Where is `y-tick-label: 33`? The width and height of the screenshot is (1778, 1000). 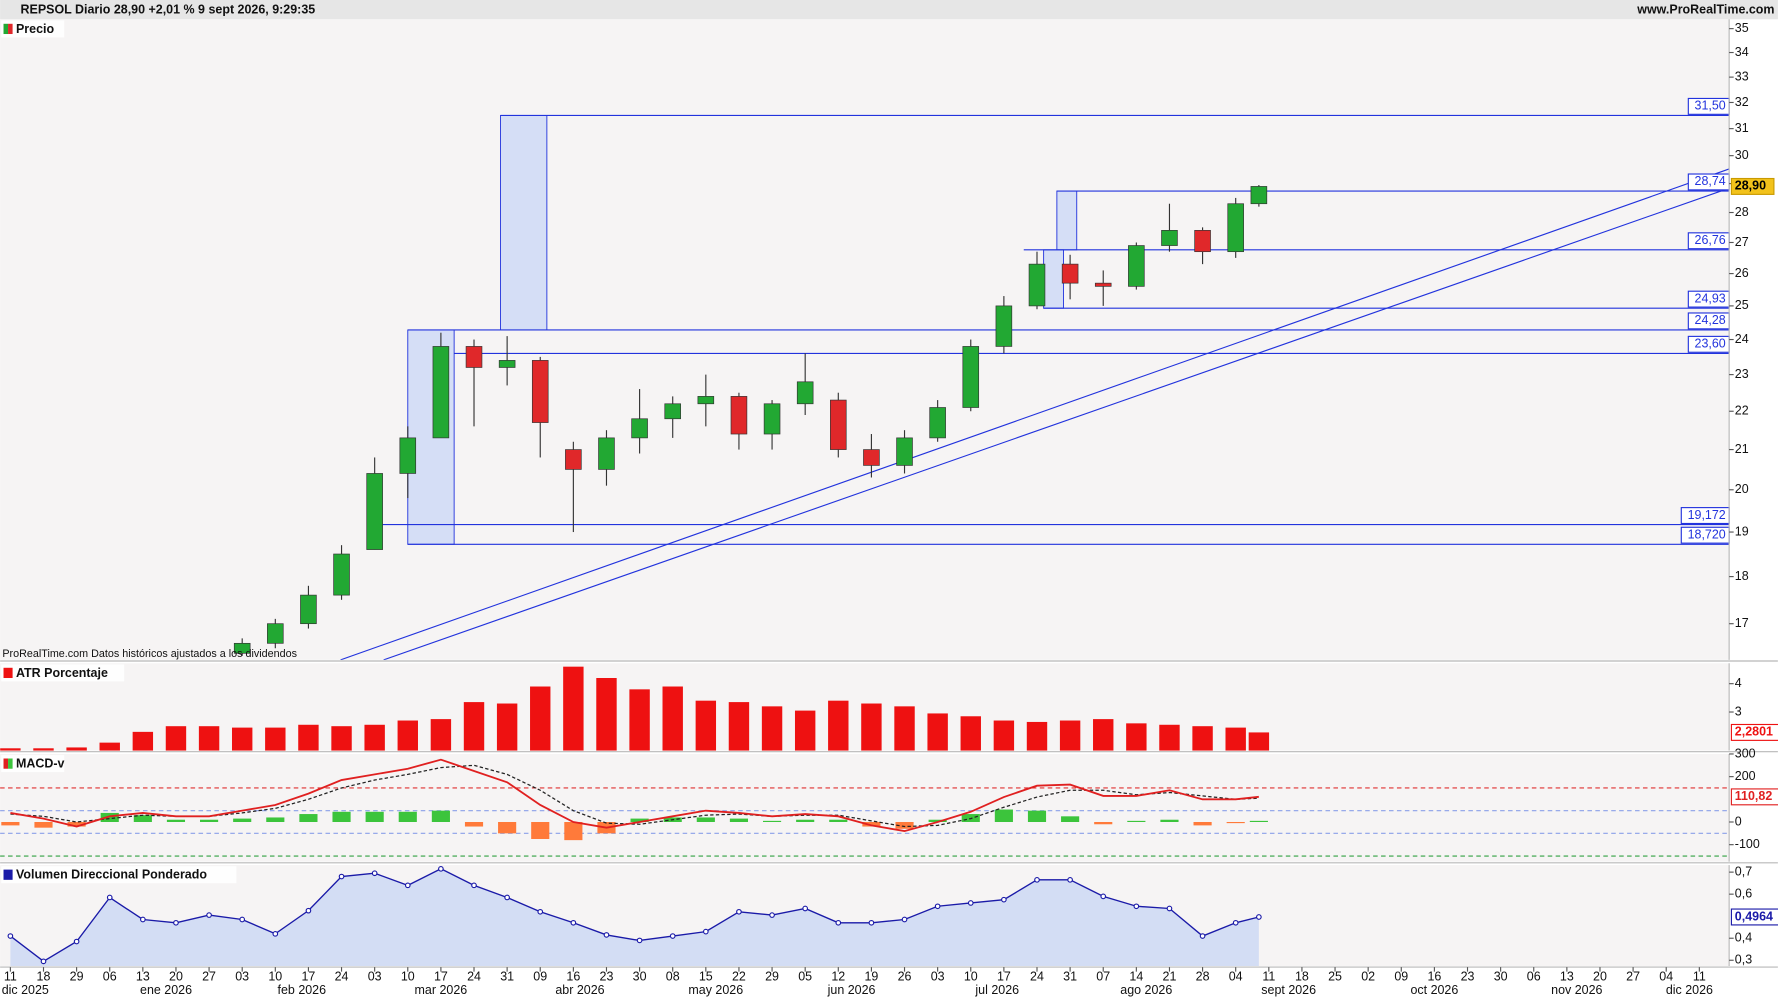
y-tick-label: 33 is located at coordinates (1742, 76).